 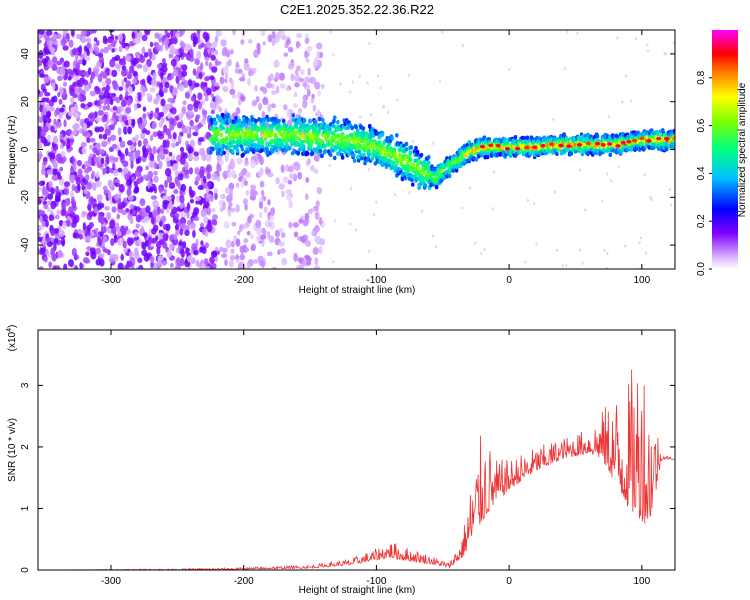 What do you see at coordinates (244, 280) in the screenshot?
I see `x-tick-label: -200` at bounding box center [244, 280].